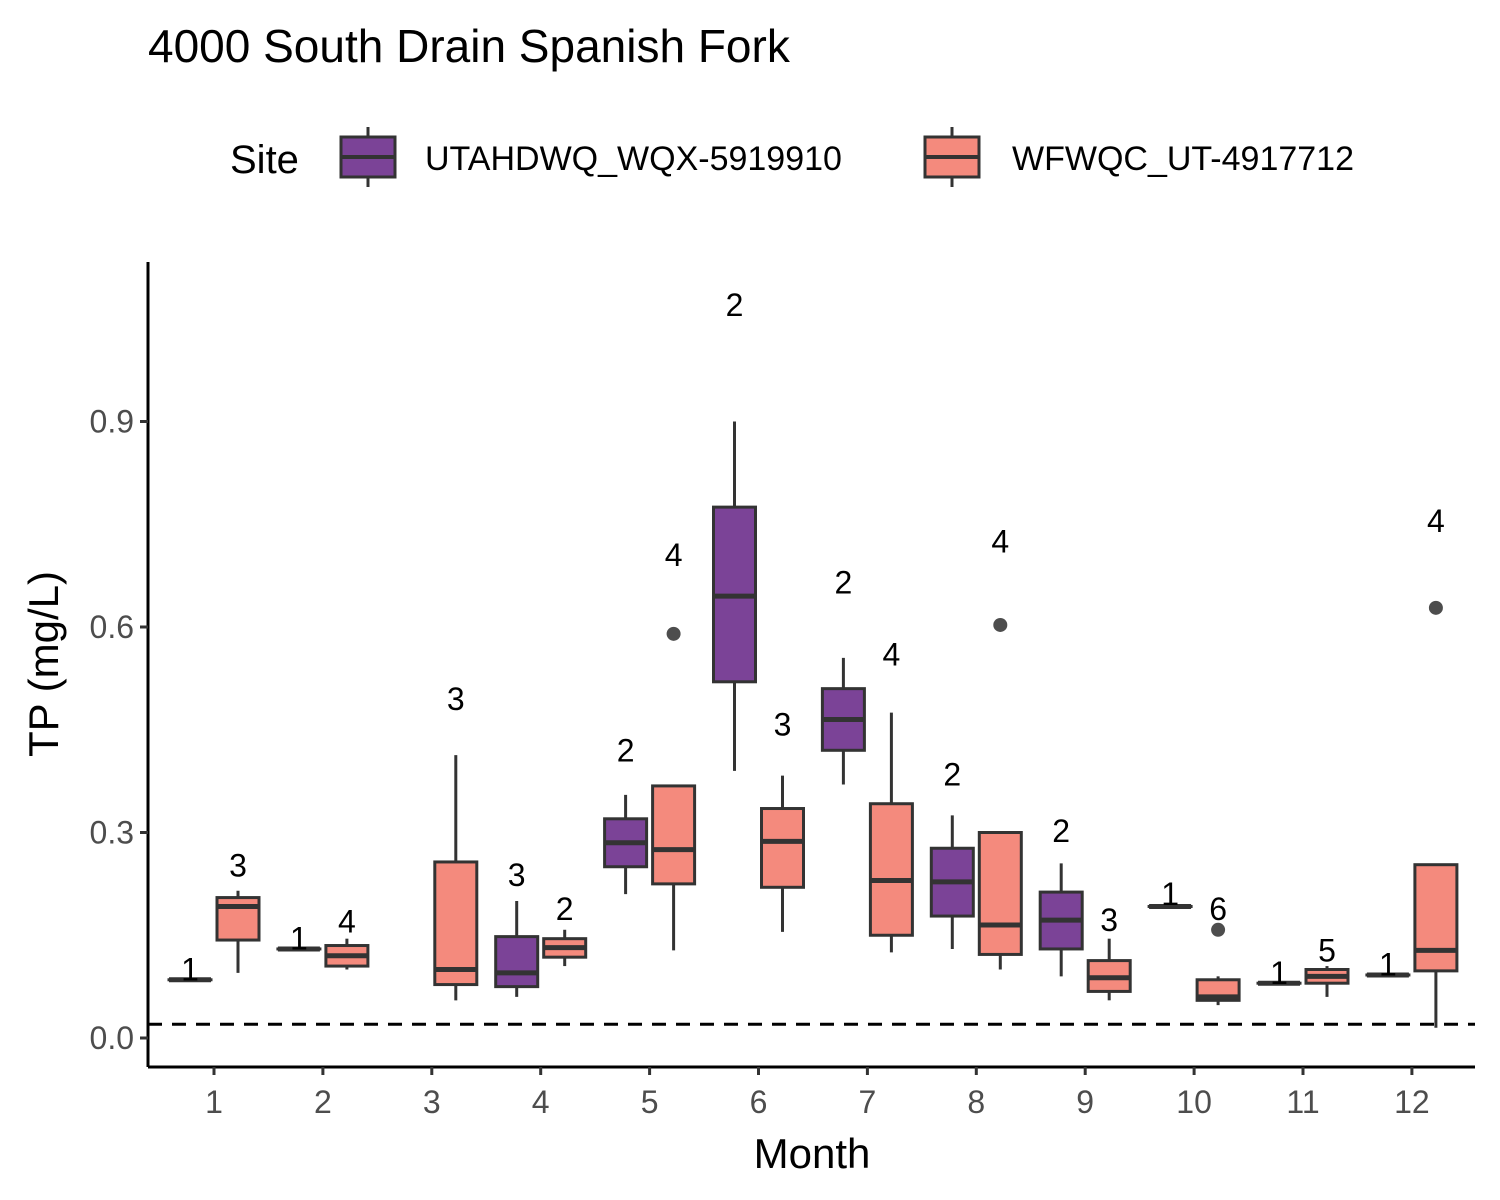 The image size is (1500, 1200). What do you see at coordinates (469, 46) in the screenshot?
I see `chart-title: 4000 South Drain Spanish Fork` at bounding box center [469, 46].